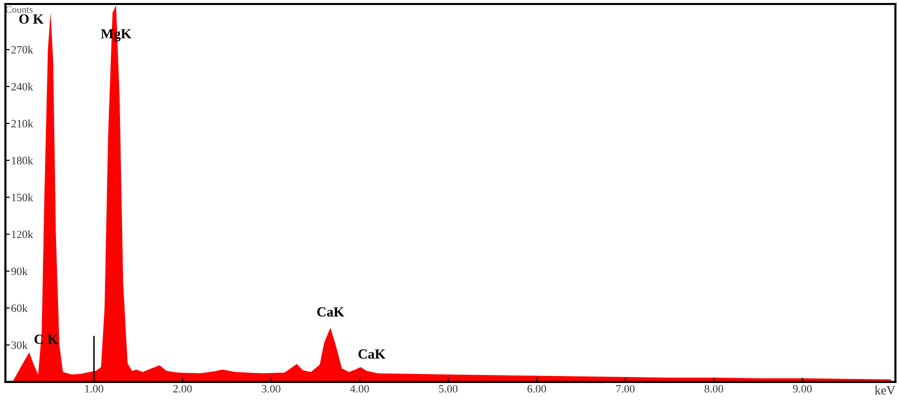 The width and height of the screenshot is (899, 402). Describe the element at coordinates (802, 389) in the screenshot. I see `x-tick-label: 9.00` at that location.